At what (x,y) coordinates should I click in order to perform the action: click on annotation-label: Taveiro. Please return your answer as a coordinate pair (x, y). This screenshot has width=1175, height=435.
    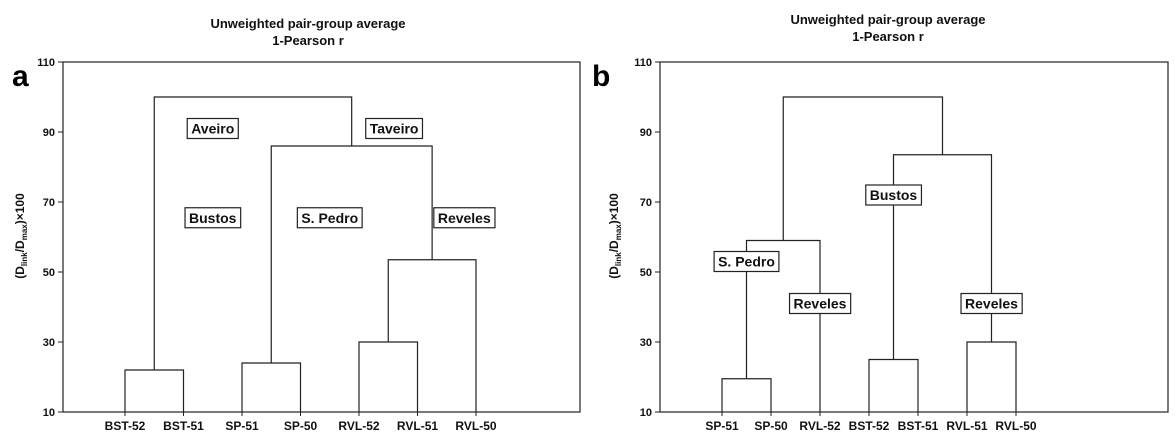
    Looking at the image, I should click on (394, 129).